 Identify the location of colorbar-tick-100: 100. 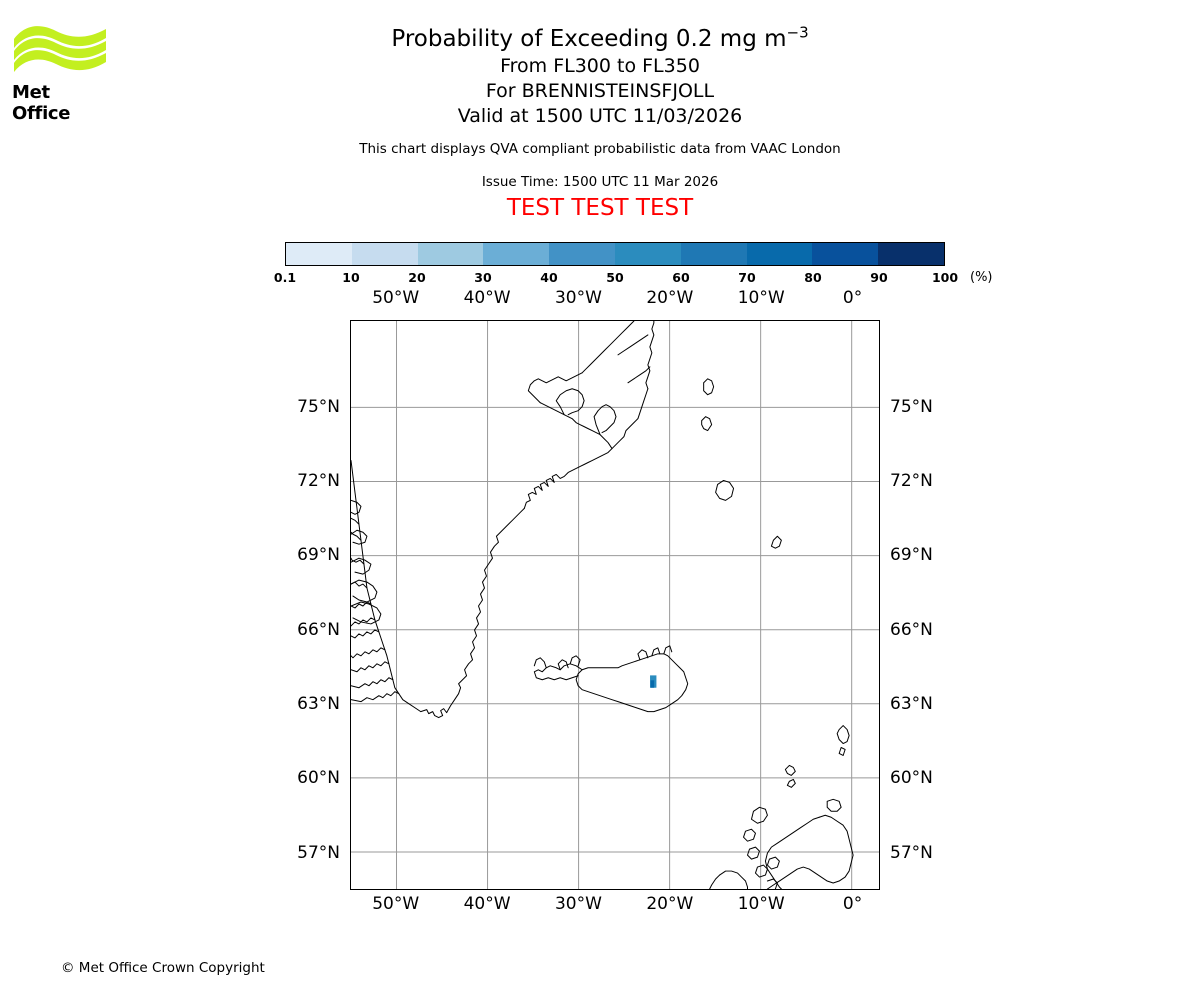
(945, 277).